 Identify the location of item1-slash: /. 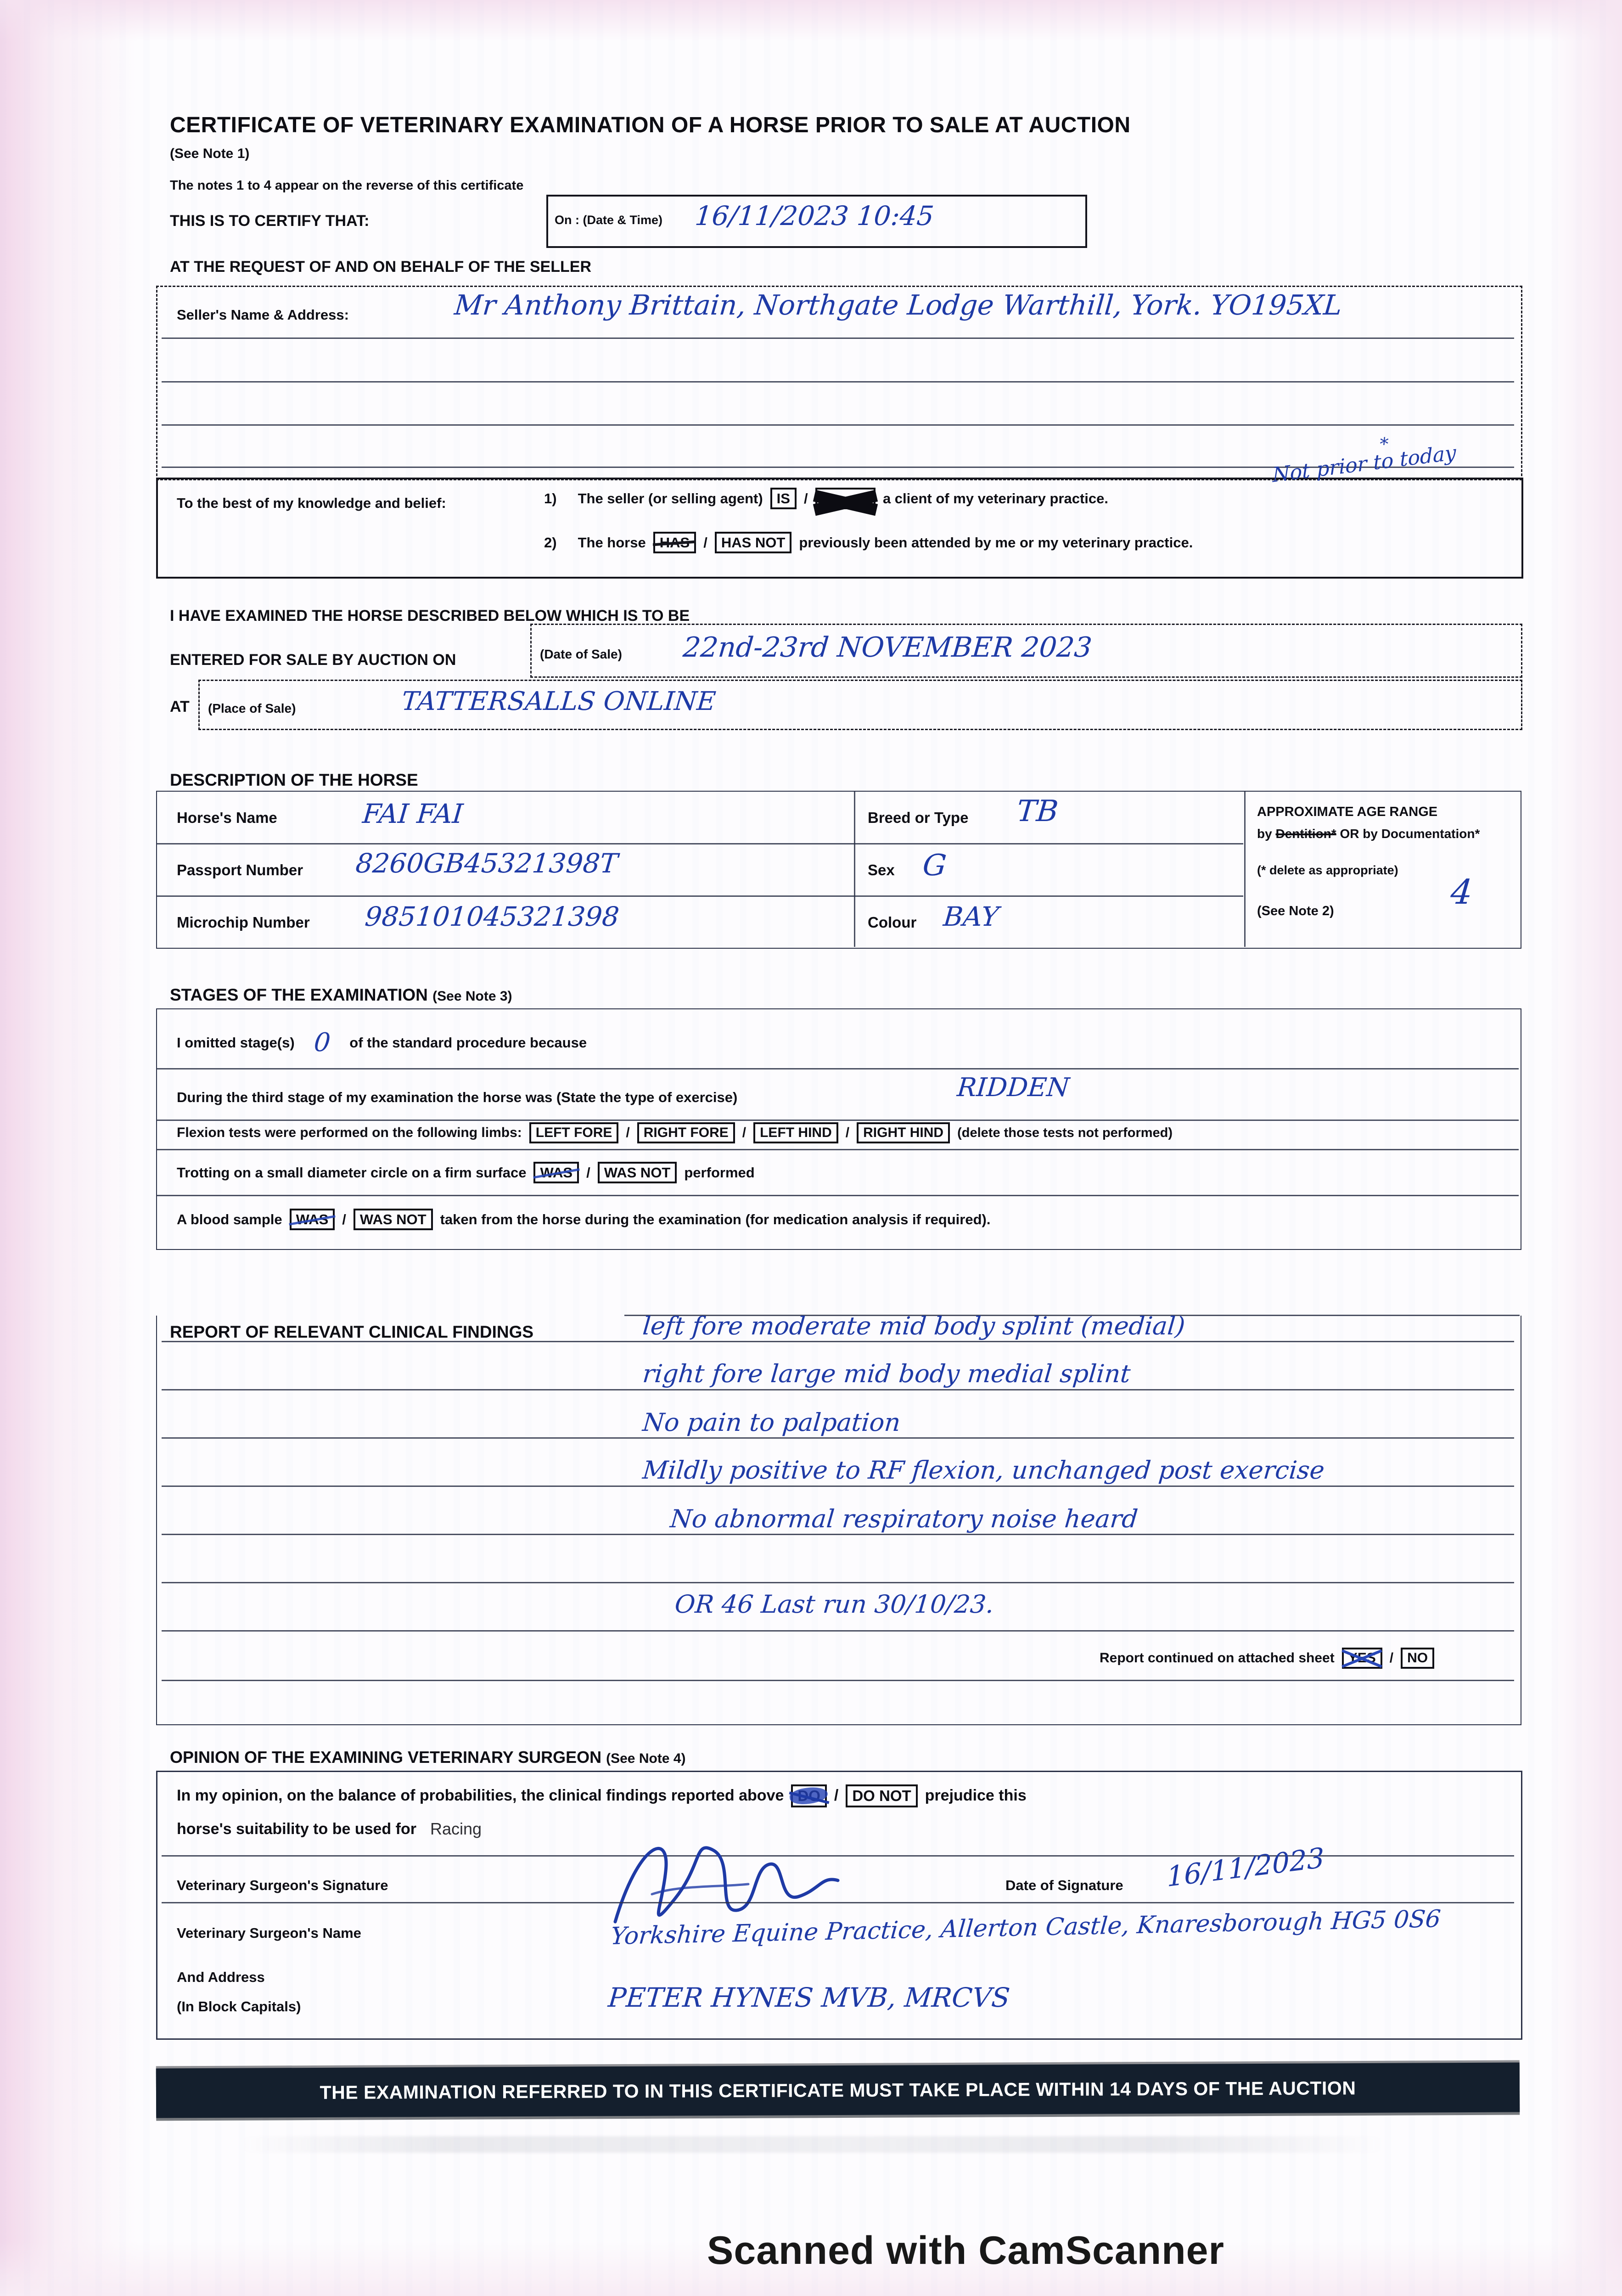
(805, 498).